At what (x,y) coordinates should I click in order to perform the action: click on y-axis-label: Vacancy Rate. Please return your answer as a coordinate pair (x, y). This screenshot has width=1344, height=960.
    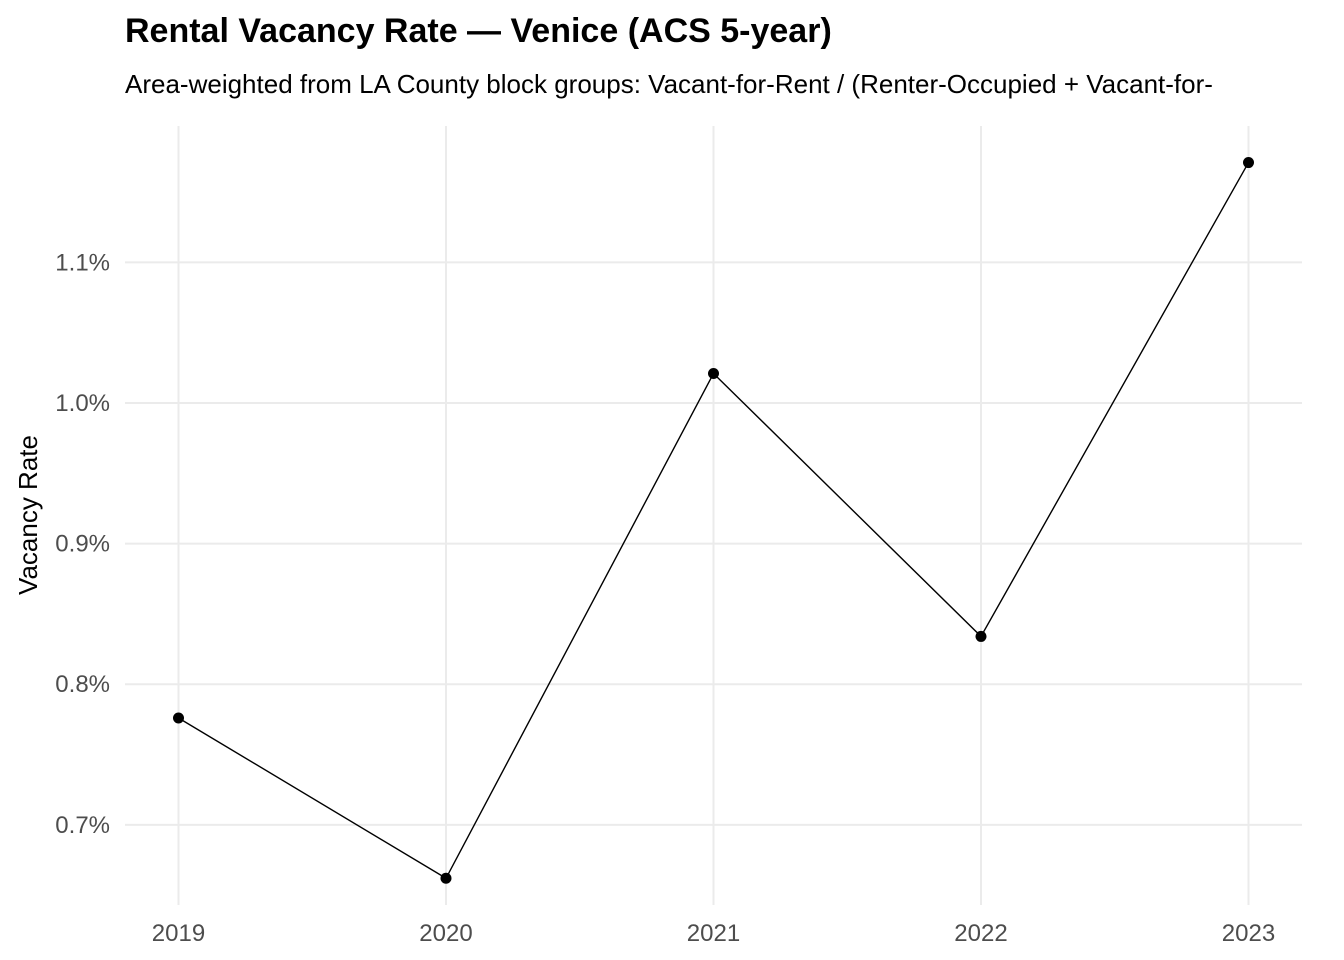
    Looking at the image, I should click on (28, 515).